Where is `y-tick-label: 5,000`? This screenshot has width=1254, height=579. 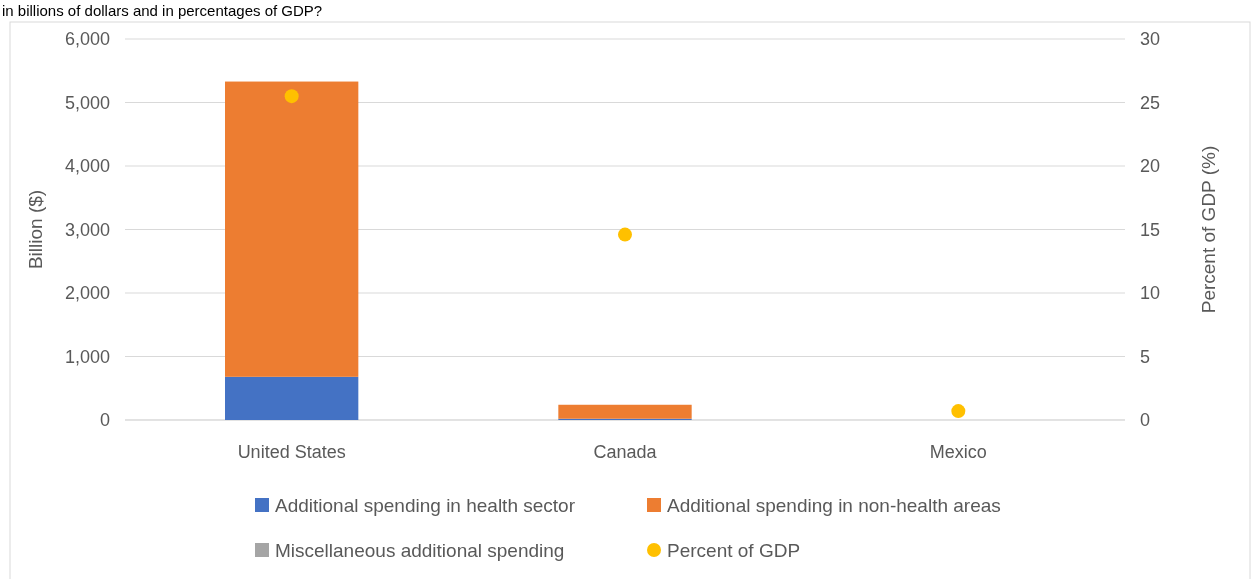
y-tick-label: 5,000 is located at coordinates (87, 102).